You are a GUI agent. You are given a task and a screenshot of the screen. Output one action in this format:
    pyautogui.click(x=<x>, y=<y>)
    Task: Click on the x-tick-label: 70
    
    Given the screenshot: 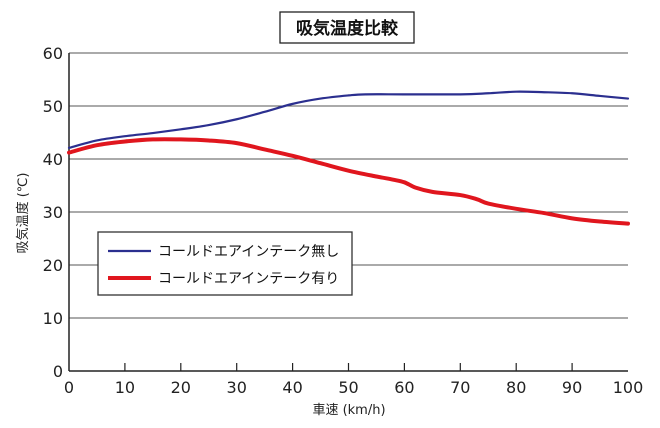 What is the action you would take?
    pyautogui.click(x=460, y=387)
    